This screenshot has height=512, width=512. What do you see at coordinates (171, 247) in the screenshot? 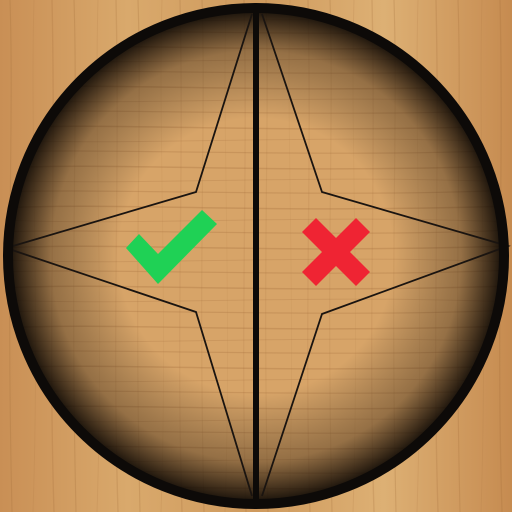
I see `checkmark-icon` at bounding box center [171, 247].